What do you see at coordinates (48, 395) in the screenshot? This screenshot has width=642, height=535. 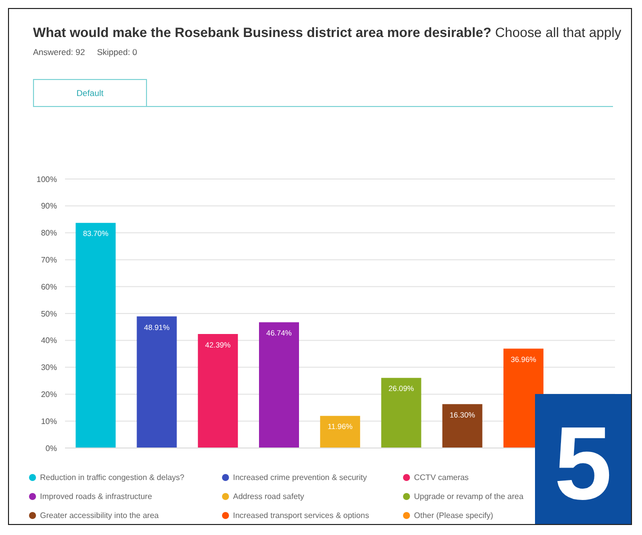 I see `y-tick-label: 20%` at bounding box center [48, 395].